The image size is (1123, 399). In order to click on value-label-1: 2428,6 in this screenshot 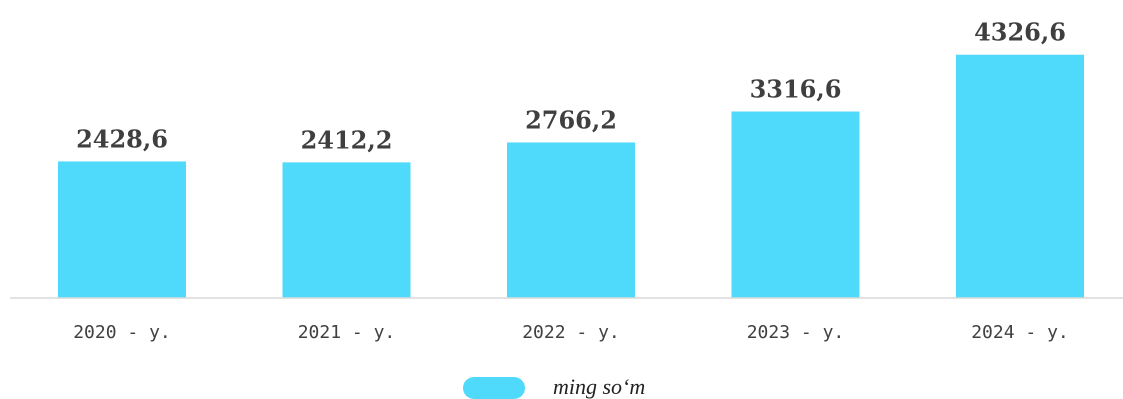, I will do `click(122, 138)`.